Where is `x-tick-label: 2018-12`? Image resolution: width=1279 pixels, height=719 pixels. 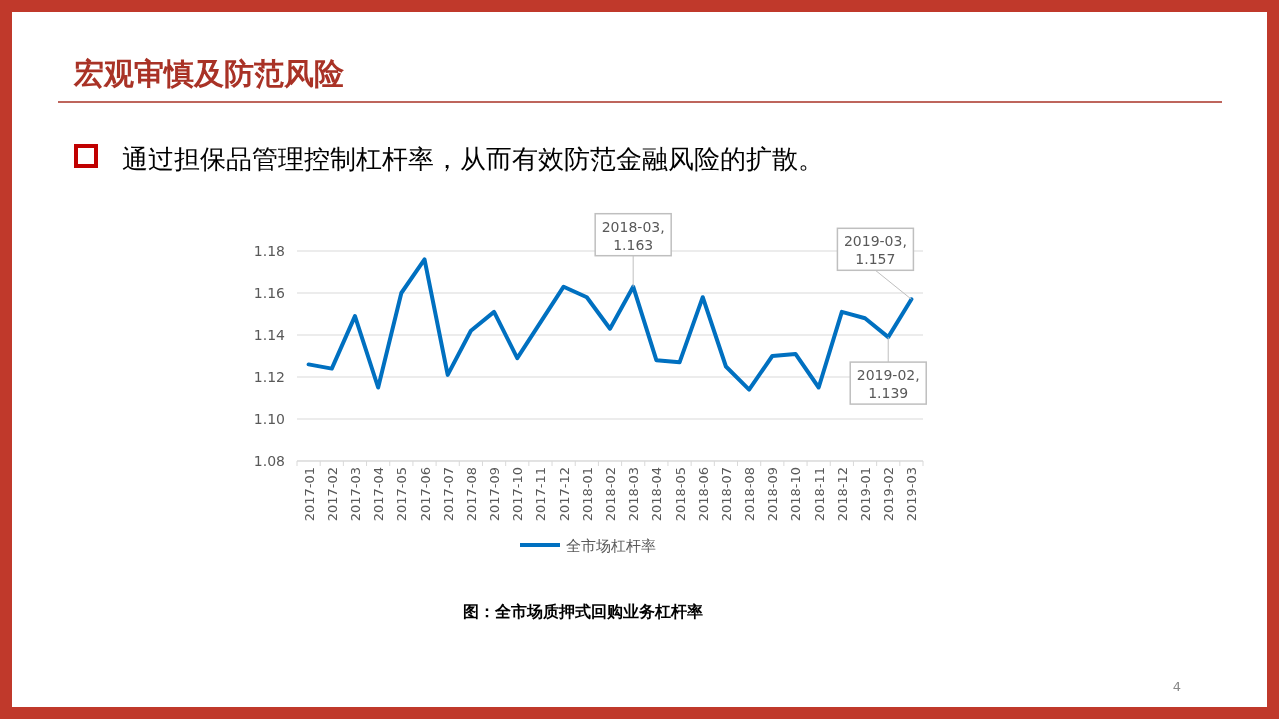 x-tick-label: 2018-12 is located at coordinates (842, 494).